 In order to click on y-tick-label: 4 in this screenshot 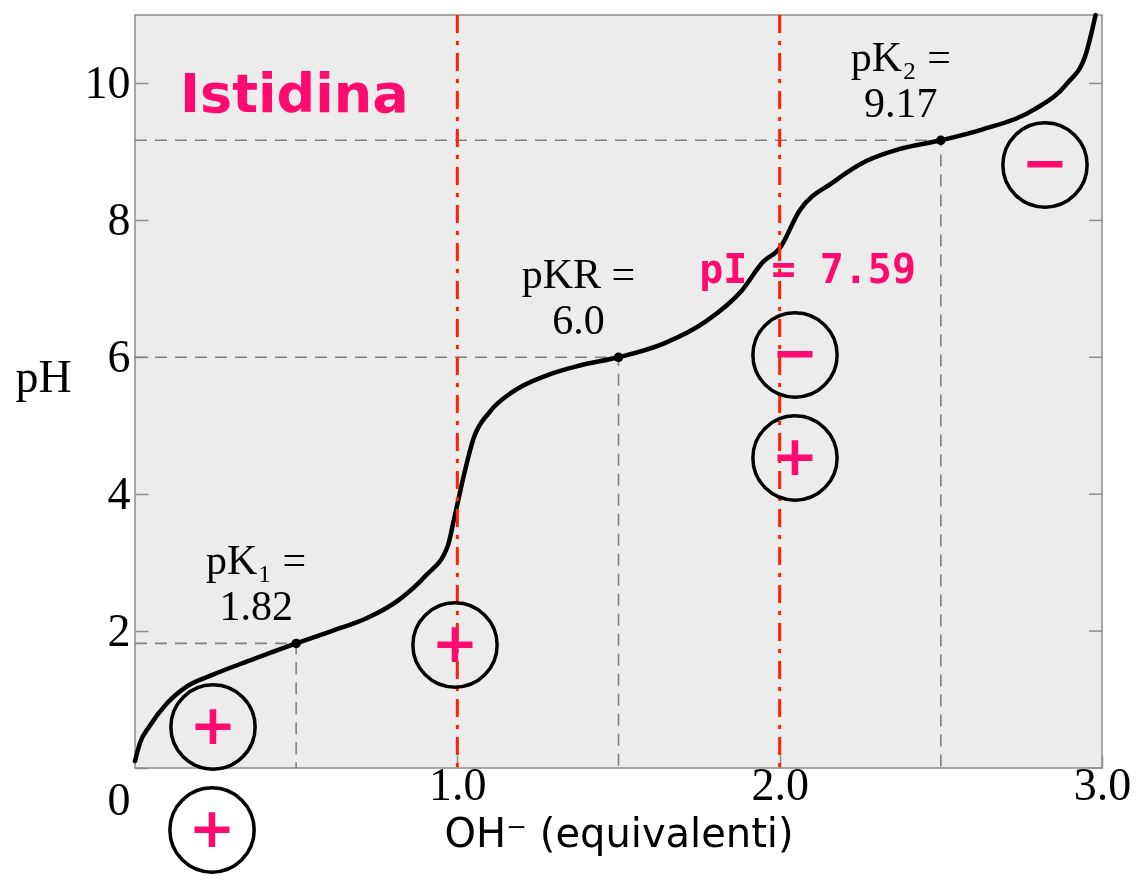, I will do `click(119, 493)`.